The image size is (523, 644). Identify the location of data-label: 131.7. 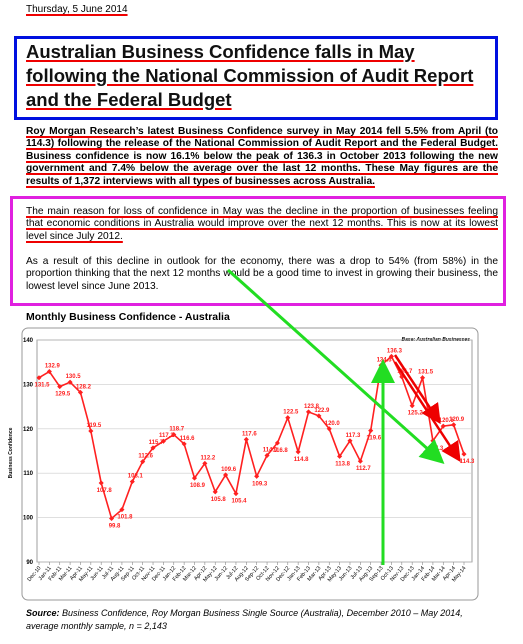
(405, 372).